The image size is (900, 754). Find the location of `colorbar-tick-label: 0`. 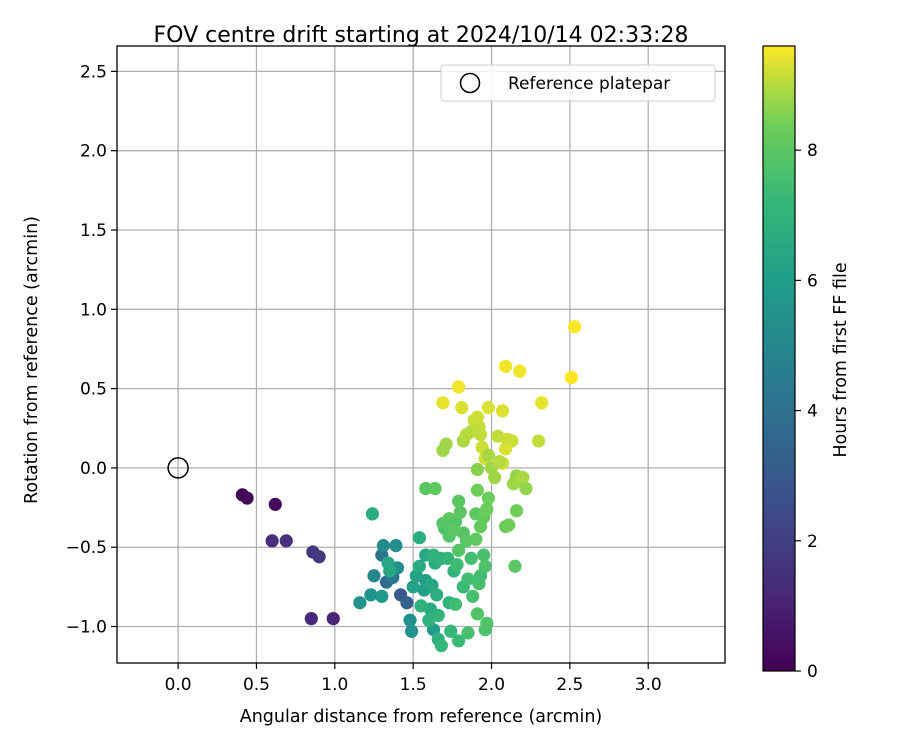

colorbar-tick-label: 0 is located at coordinates (812, 672).